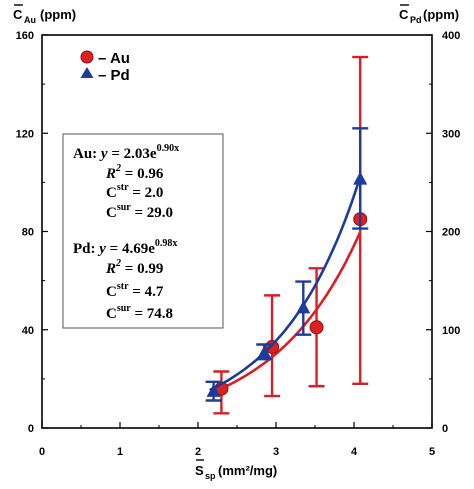  Describe the element at coordinates (247, 470) in the screenshot. I see `x-title-unit: (mm²/mg)` at that location.